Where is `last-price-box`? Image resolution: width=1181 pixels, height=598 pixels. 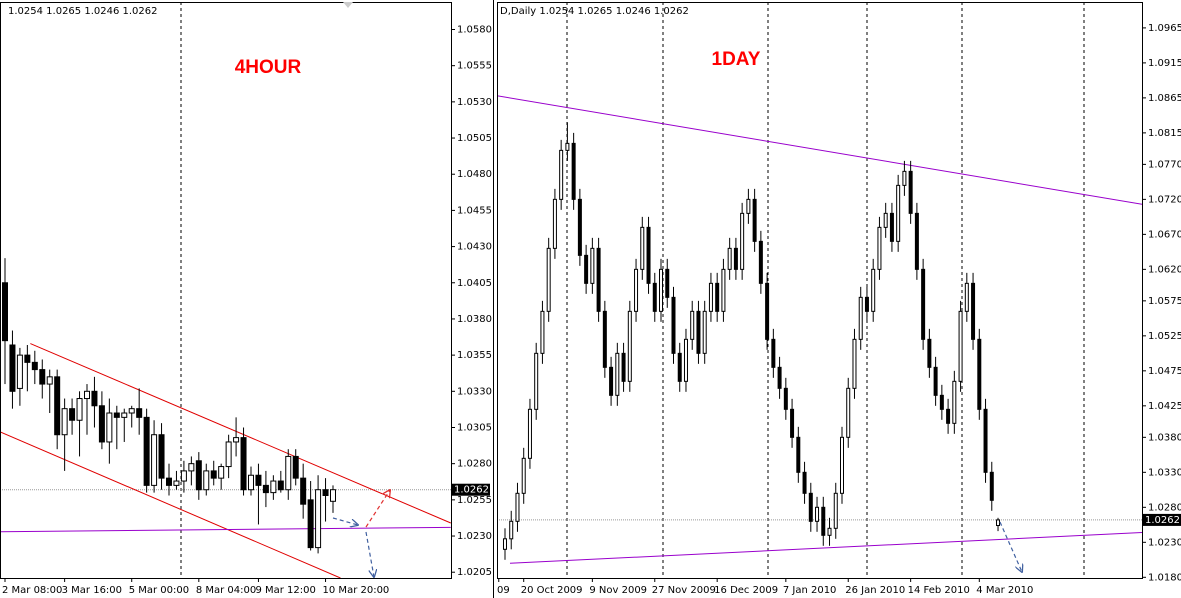
last-price-box is located at coordinates (471, 489).